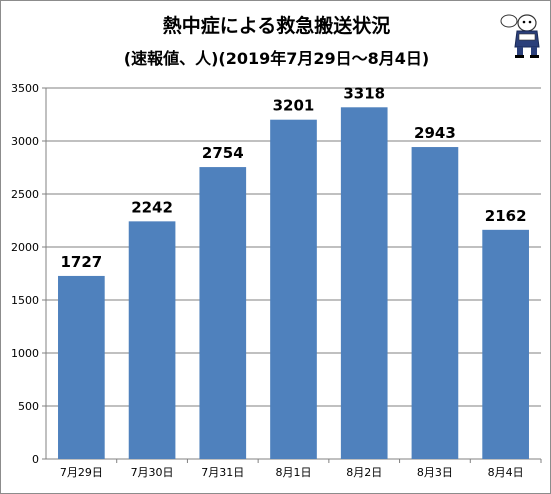 The height and width of the screenshot is (494, 551). What do you see at coordinates (28, 406) in the screenshot?
I see `y-tick-label: 500` at bounding box center [28, 406].